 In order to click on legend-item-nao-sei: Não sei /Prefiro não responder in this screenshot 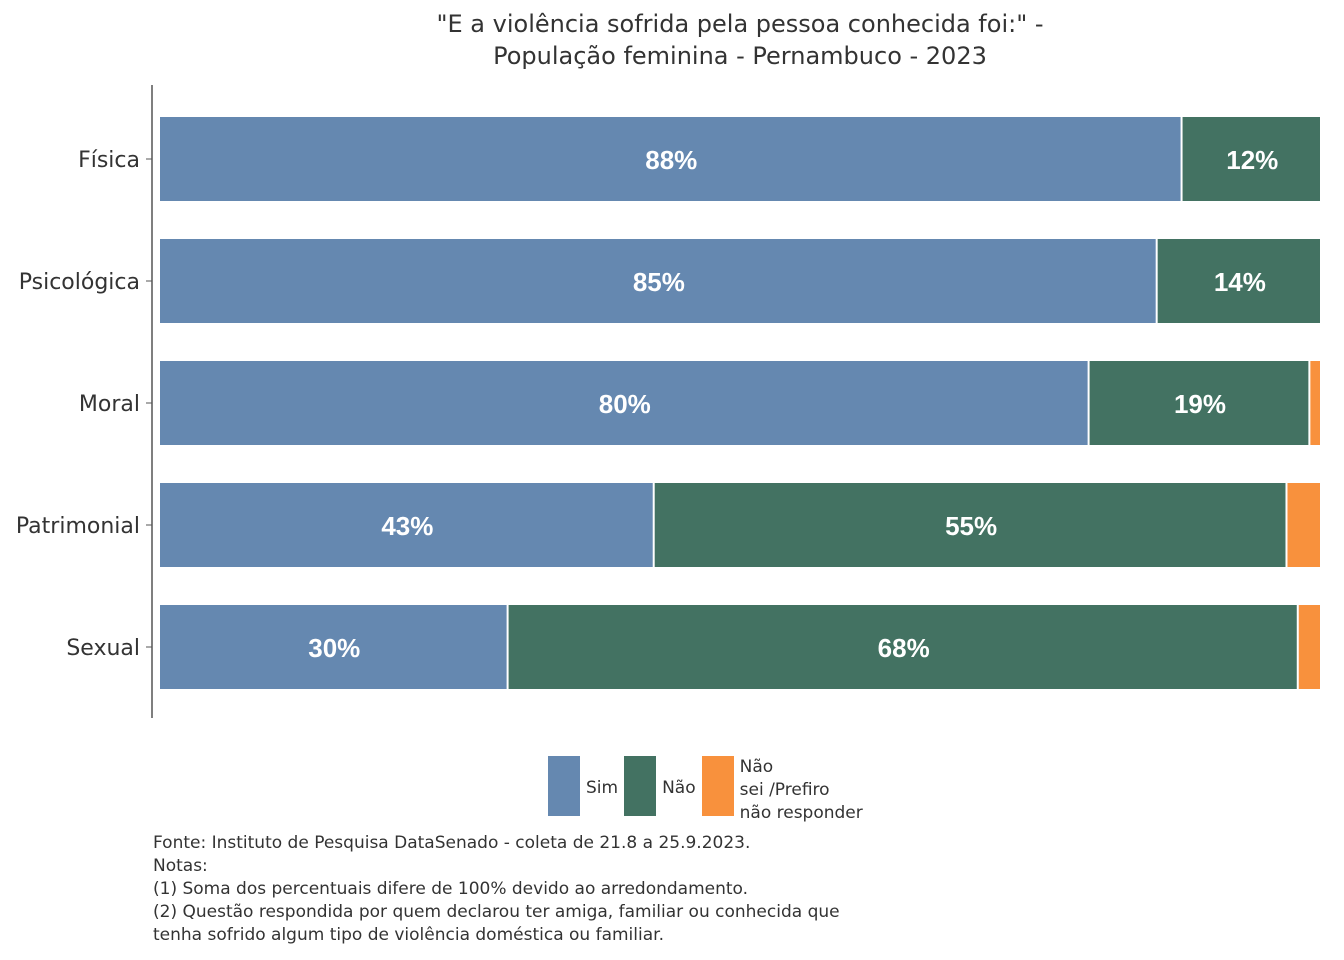, I will do `click(785, 790)`.